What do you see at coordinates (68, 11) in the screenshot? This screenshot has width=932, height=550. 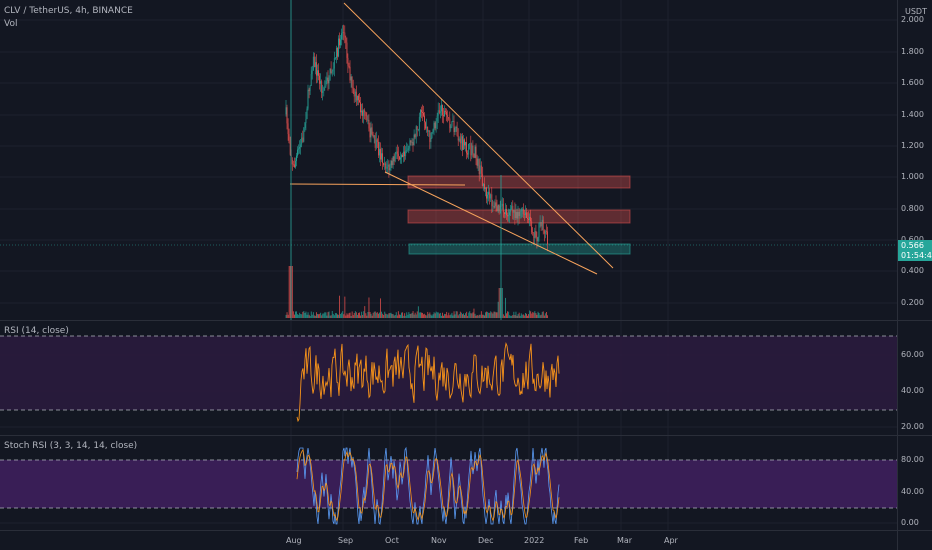 I see `symbol-legend: CLV / TetherUS, 4h, BINANCE` at bounding box center [68, 11].